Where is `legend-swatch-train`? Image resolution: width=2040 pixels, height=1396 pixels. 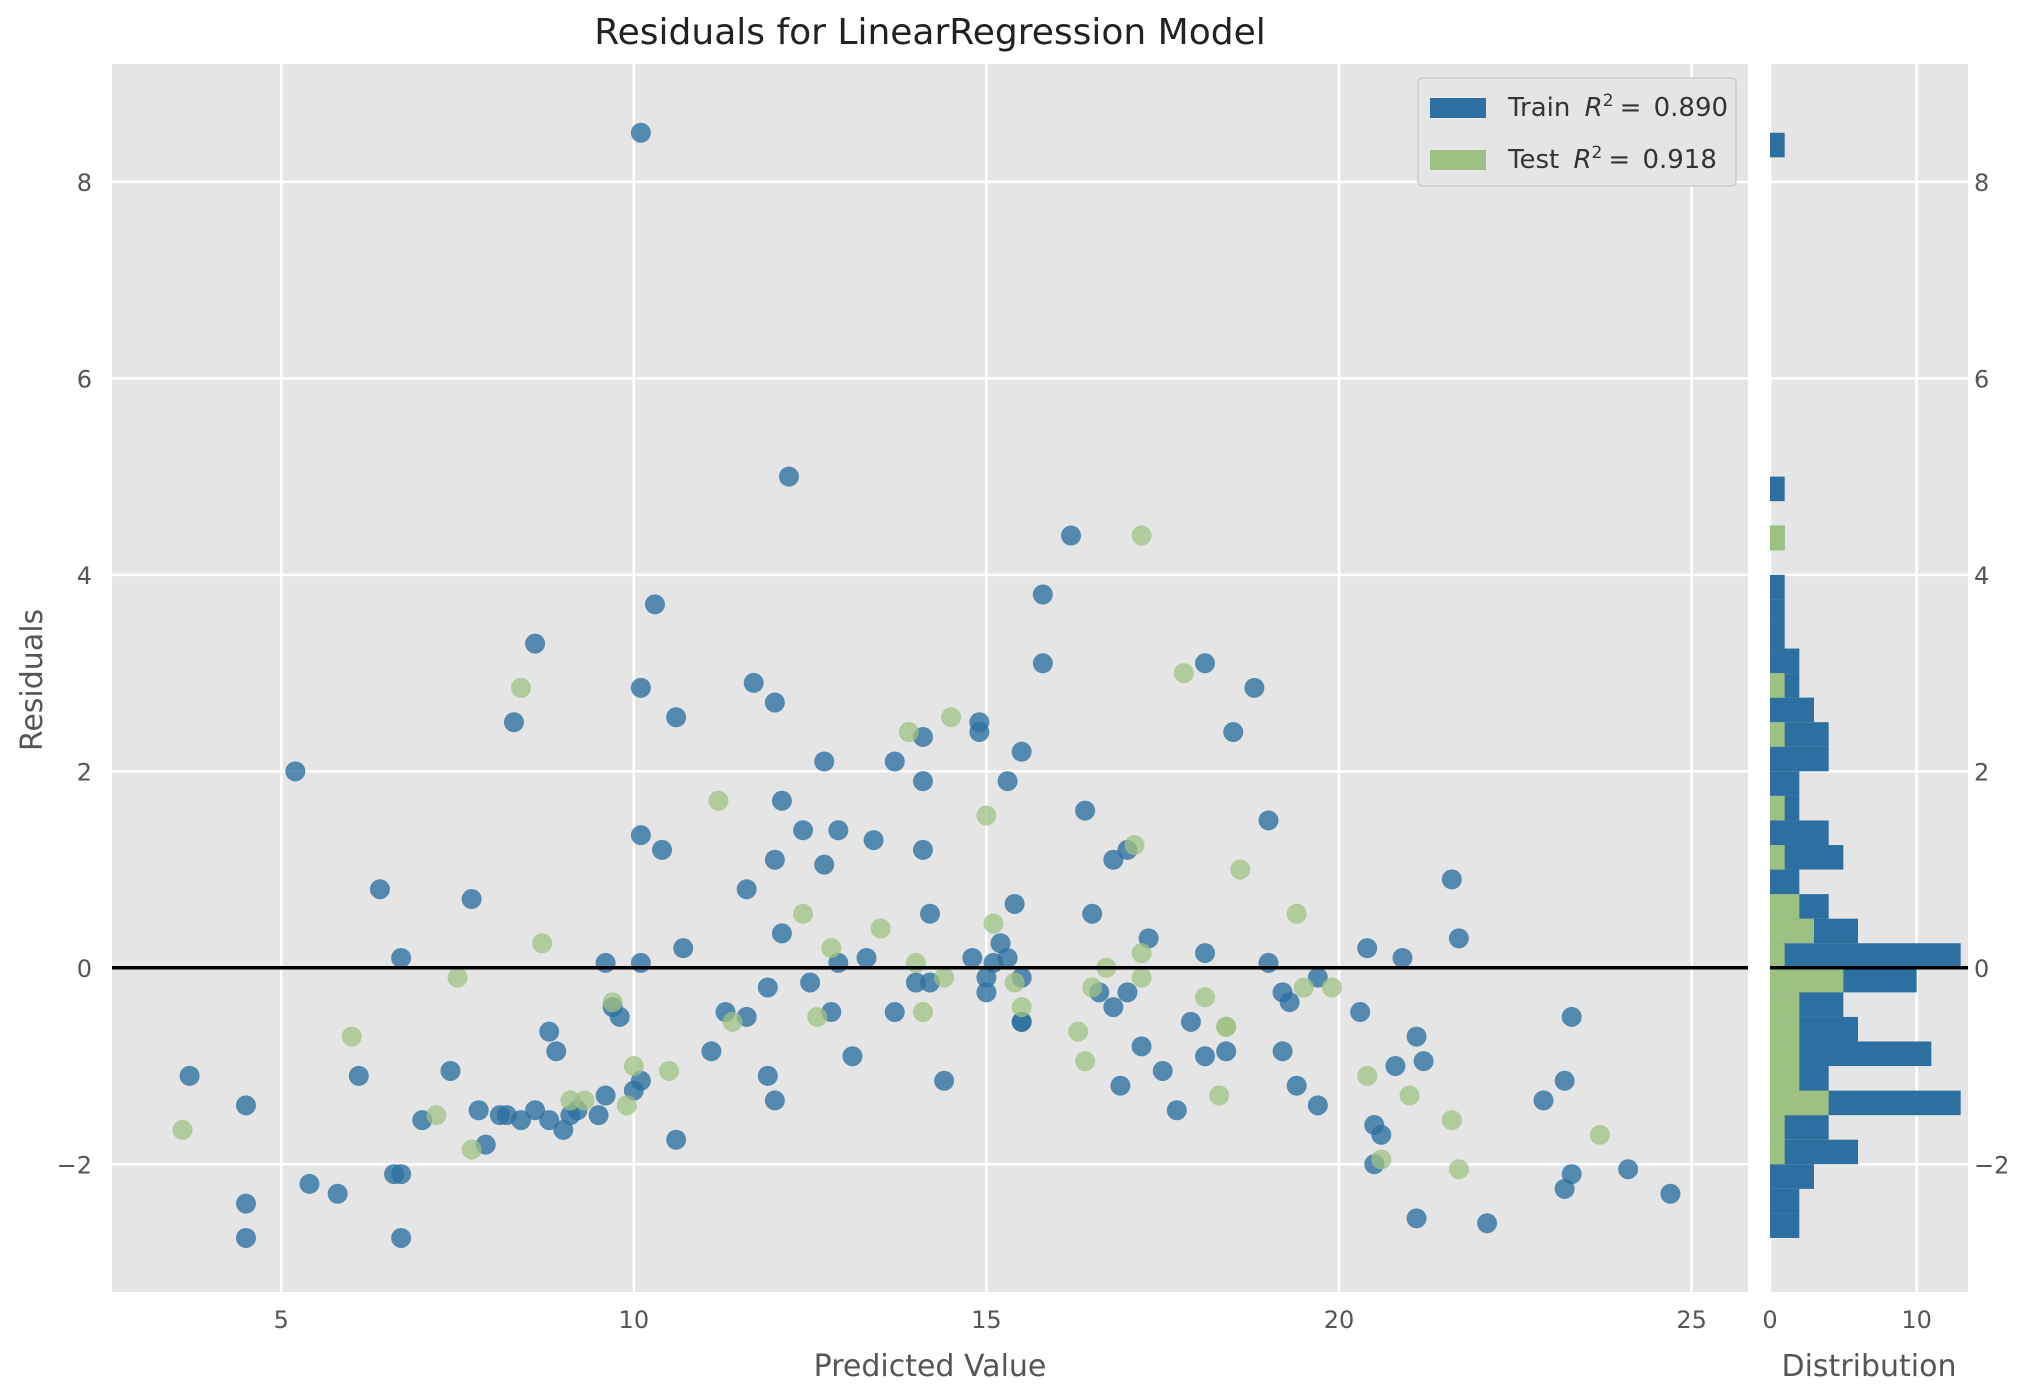
legend-swatch-train is located at coordinates (1458, 108).